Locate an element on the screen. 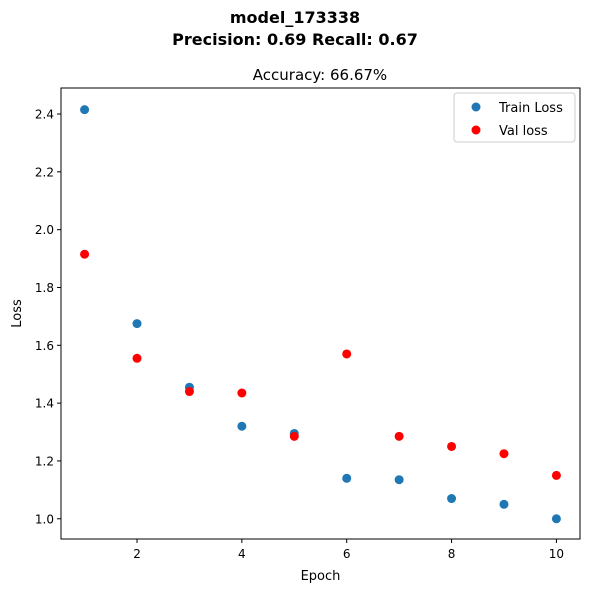  y-tick-label: 2.2 is located at coordinates (44, 172).